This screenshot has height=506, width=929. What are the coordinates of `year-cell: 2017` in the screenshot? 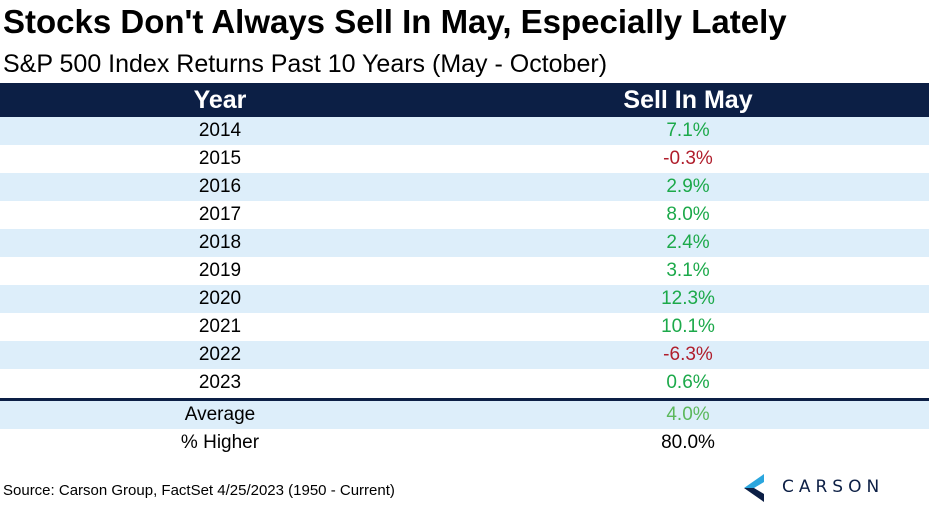 It's located at (220, 214).